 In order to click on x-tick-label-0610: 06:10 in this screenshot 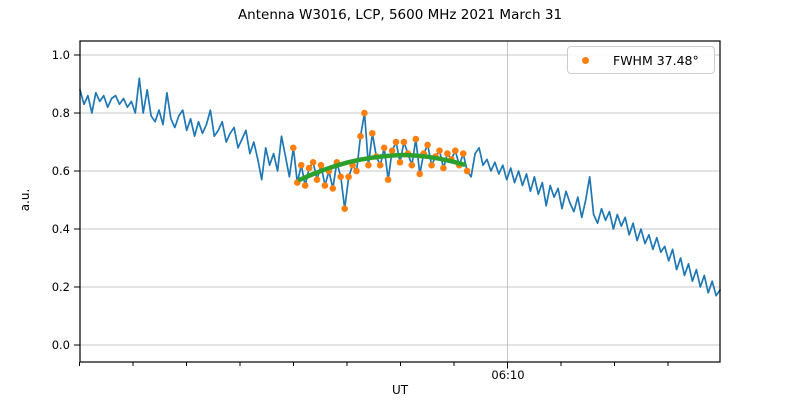, I will do `click(508, 375)`.